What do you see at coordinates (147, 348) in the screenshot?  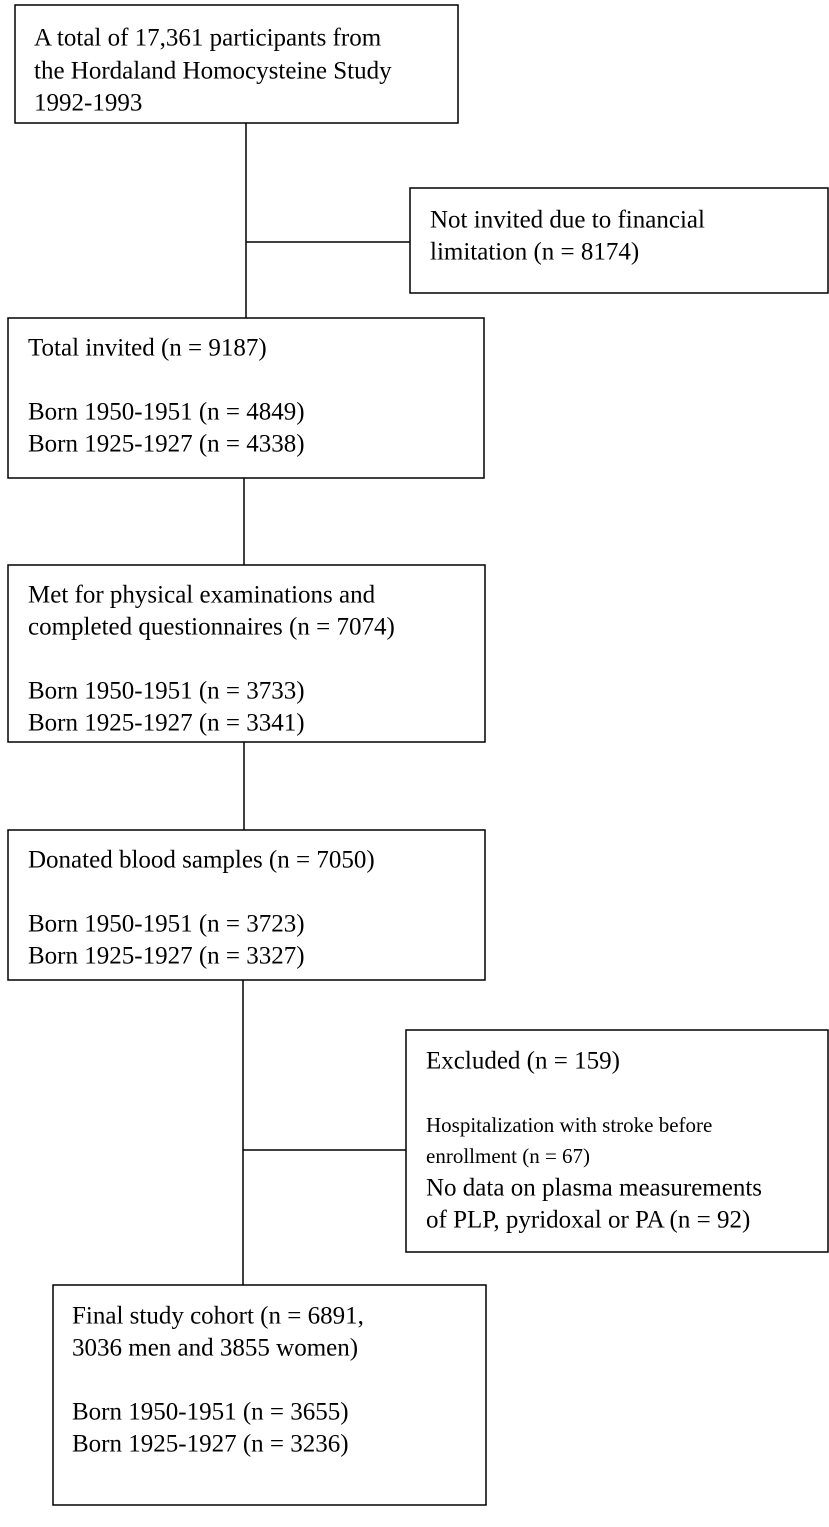 I see `node-text: Total invited (n = 9187)` at bounding box center [147, 348].